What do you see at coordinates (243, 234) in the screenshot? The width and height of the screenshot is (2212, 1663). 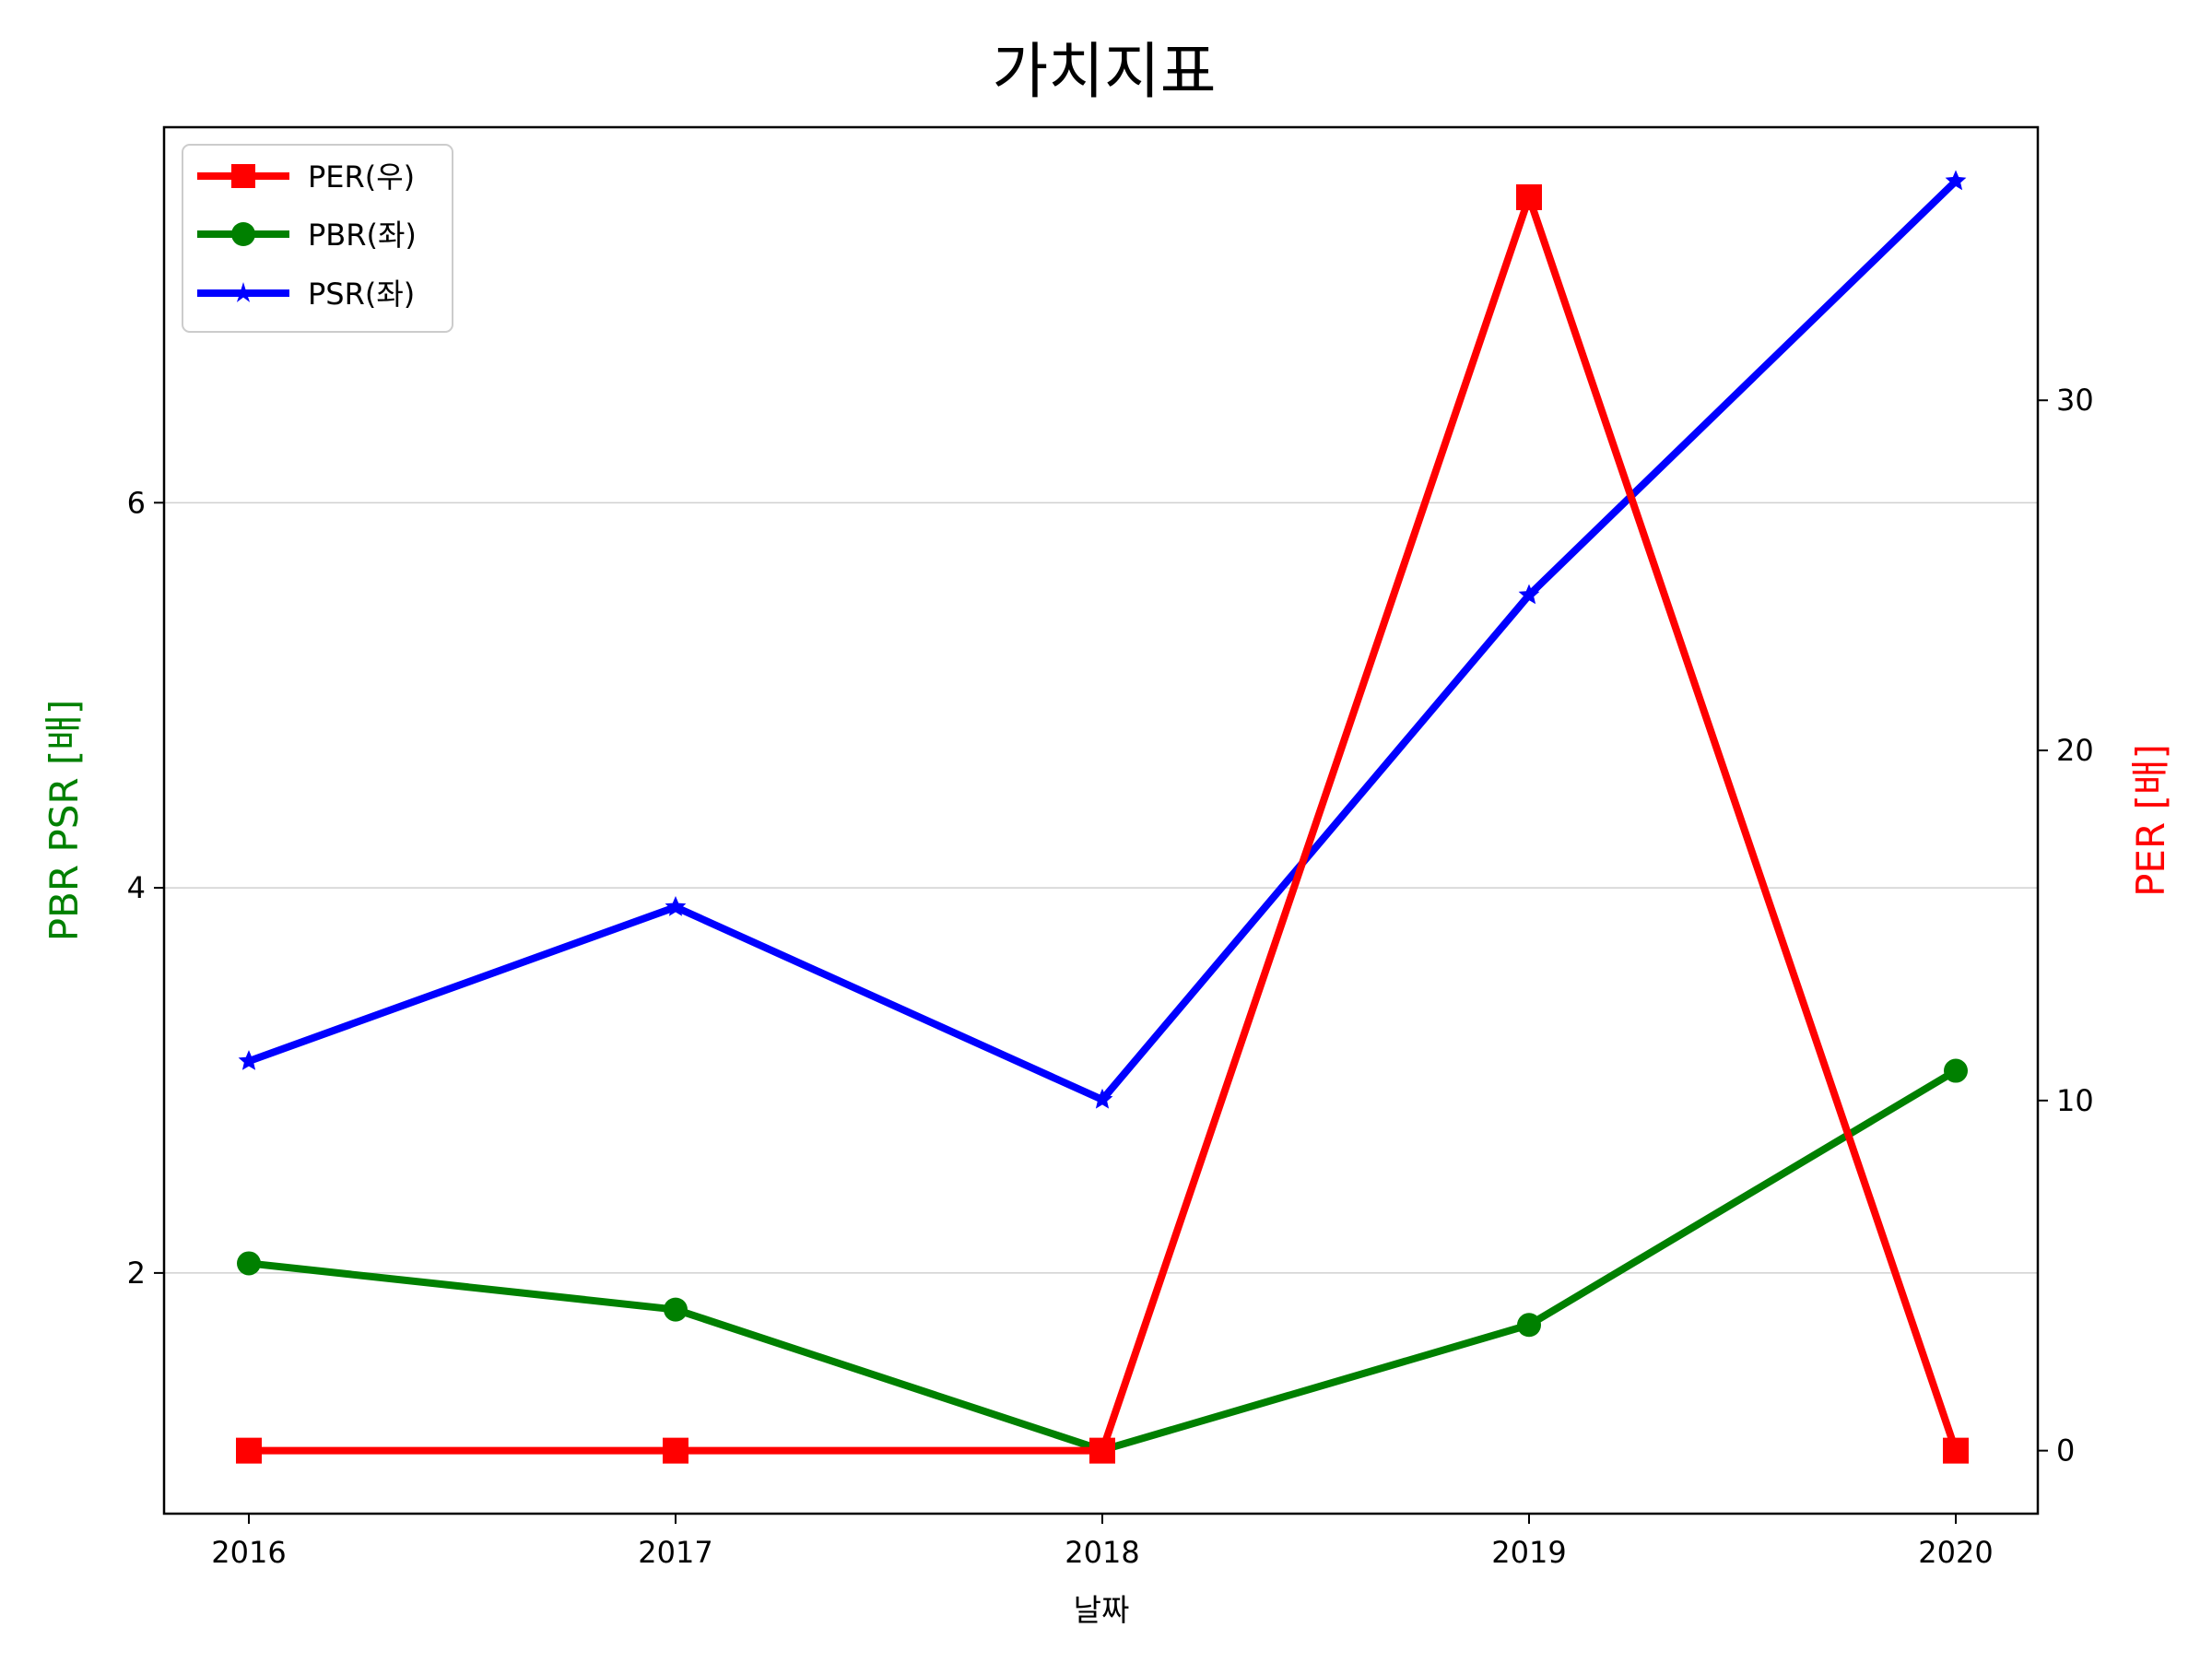 I see `legend-marker-pbr` at bounding box center [243, 234].